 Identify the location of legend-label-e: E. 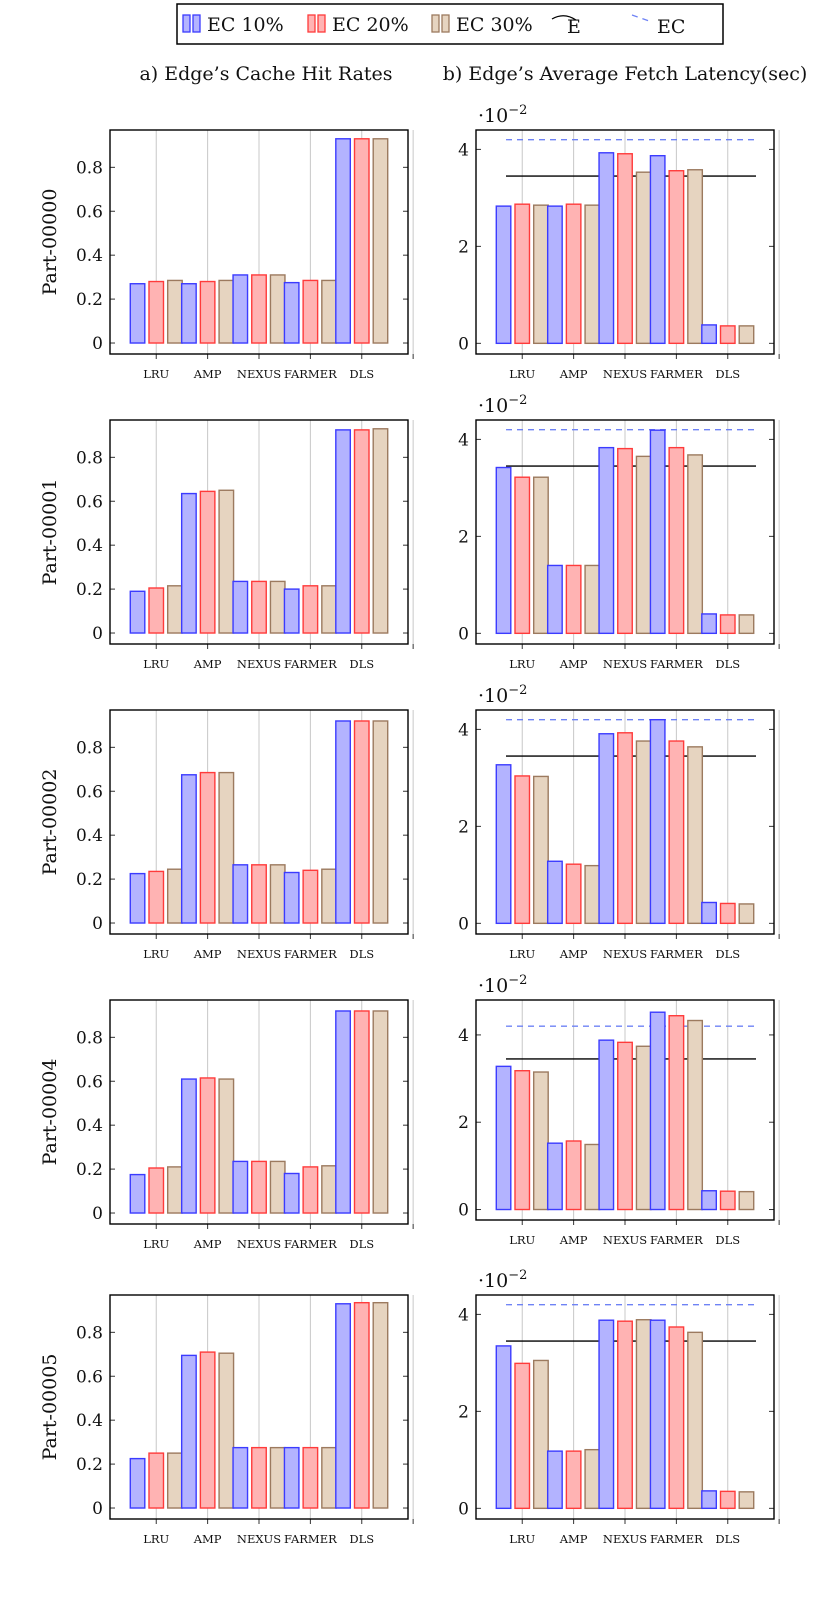
(574, 27).